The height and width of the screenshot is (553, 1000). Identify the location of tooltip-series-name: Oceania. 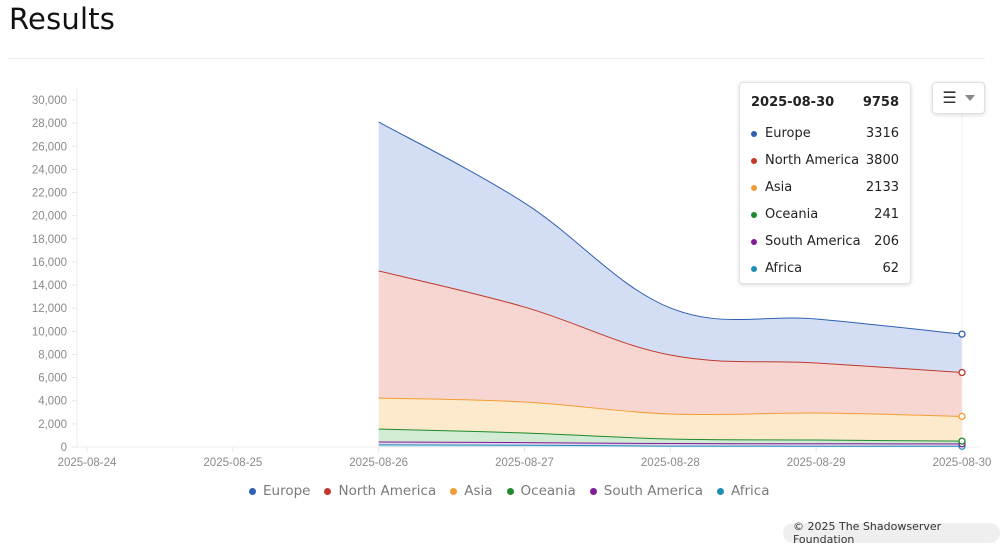
(792, 214).